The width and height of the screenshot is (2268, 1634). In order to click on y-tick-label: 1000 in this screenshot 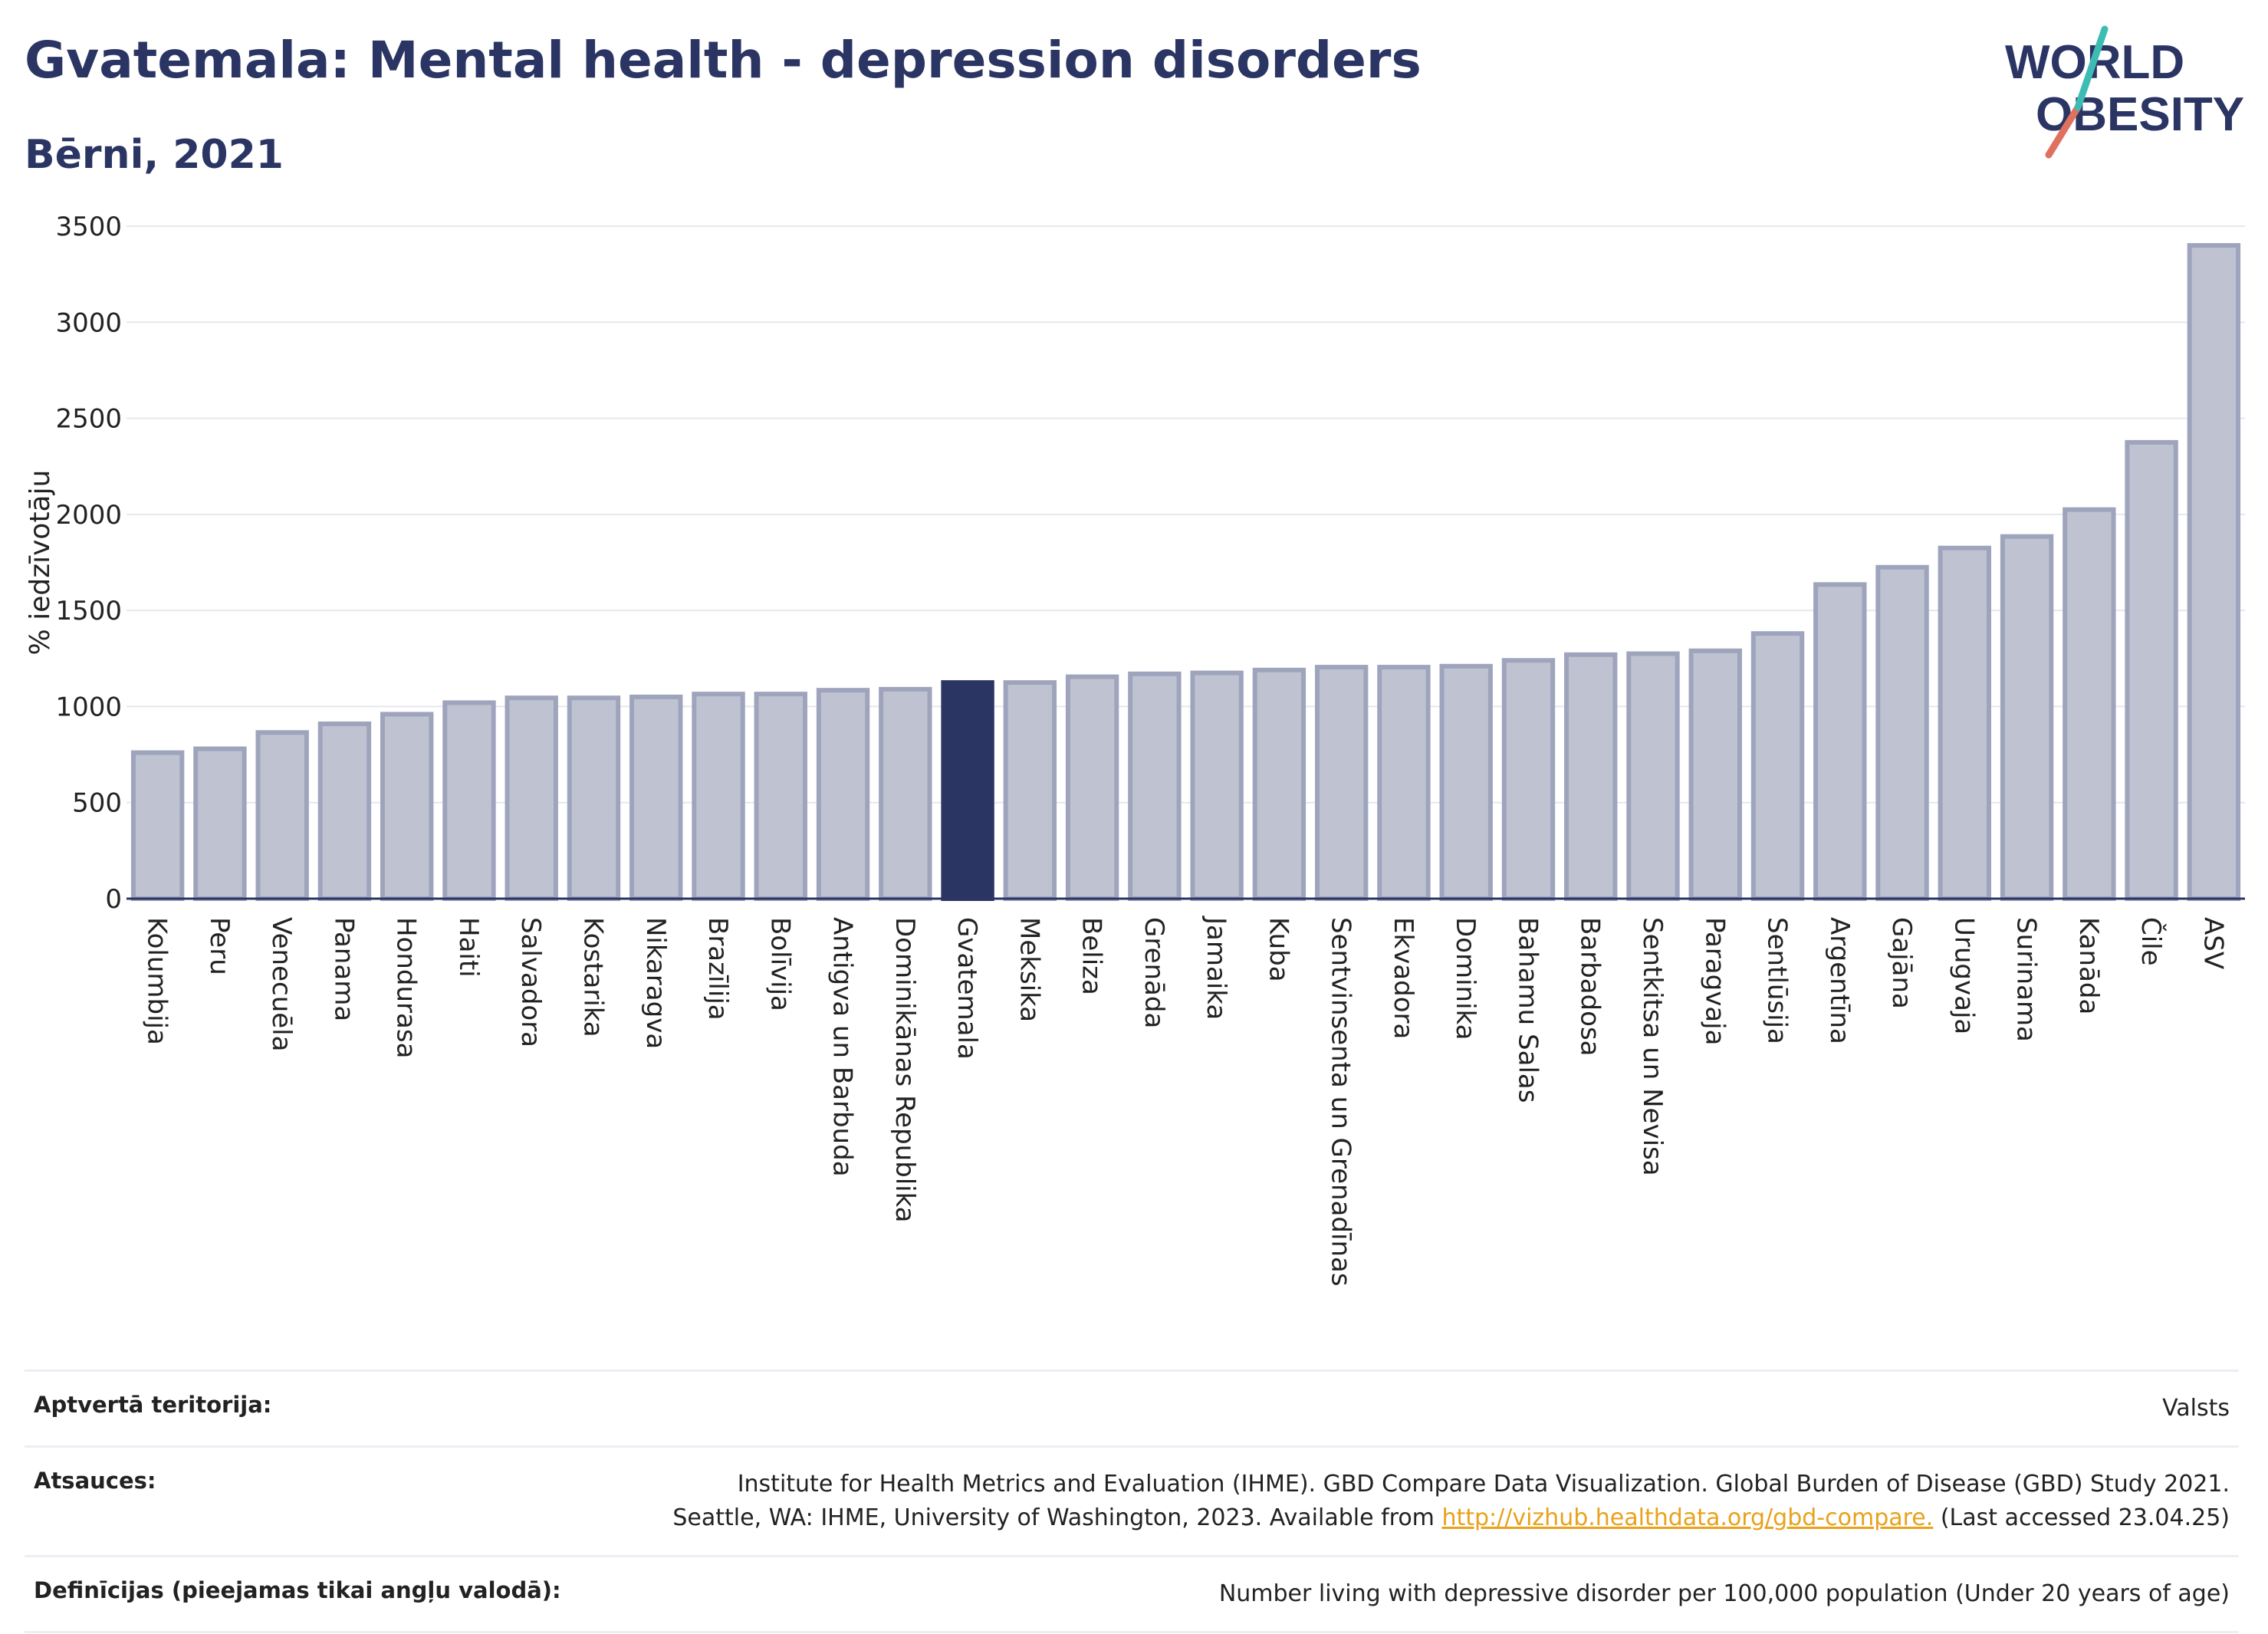, I will do `click(88, 707)`.